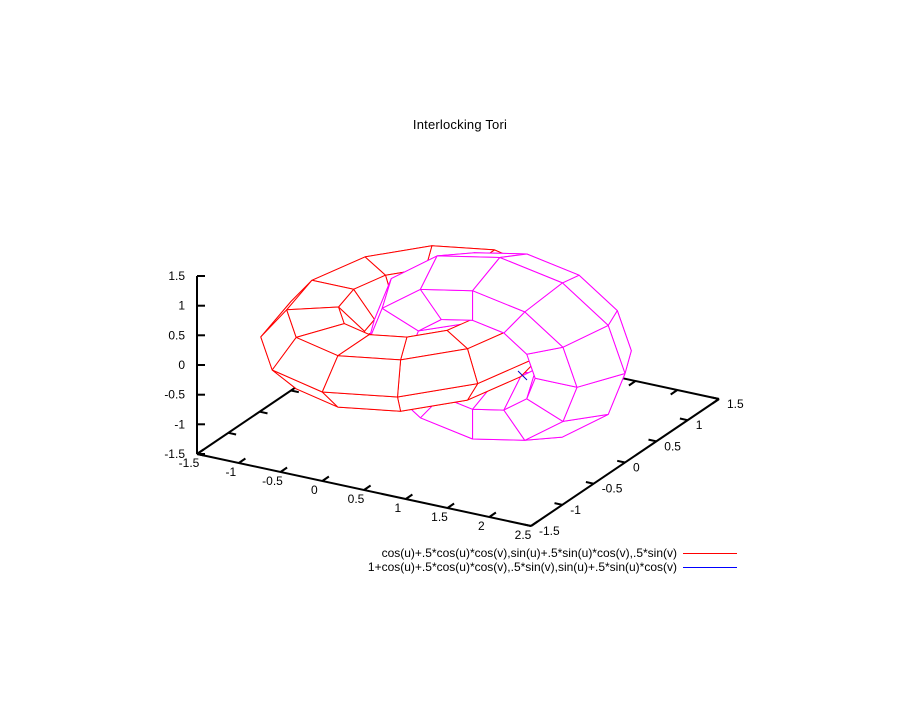 The height and width of the screenshot is (704, 920). Describe the element at coordinates (699, 425) in the screenshot. I see `y-axis-tick-label: 1` at that location.